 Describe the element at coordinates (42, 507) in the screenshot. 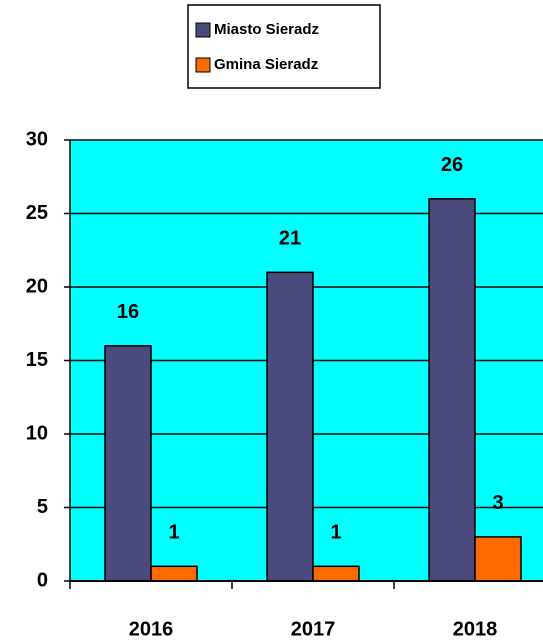

I see `y-tick-label: 5` at that location.